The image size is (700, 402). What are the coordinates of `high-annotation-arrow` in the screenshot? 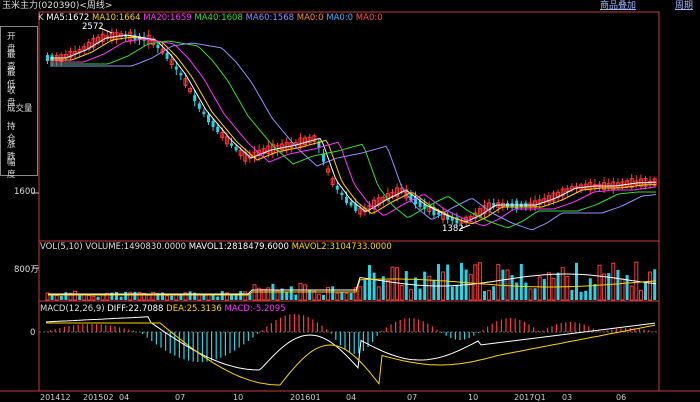 It's located at (106, 30).